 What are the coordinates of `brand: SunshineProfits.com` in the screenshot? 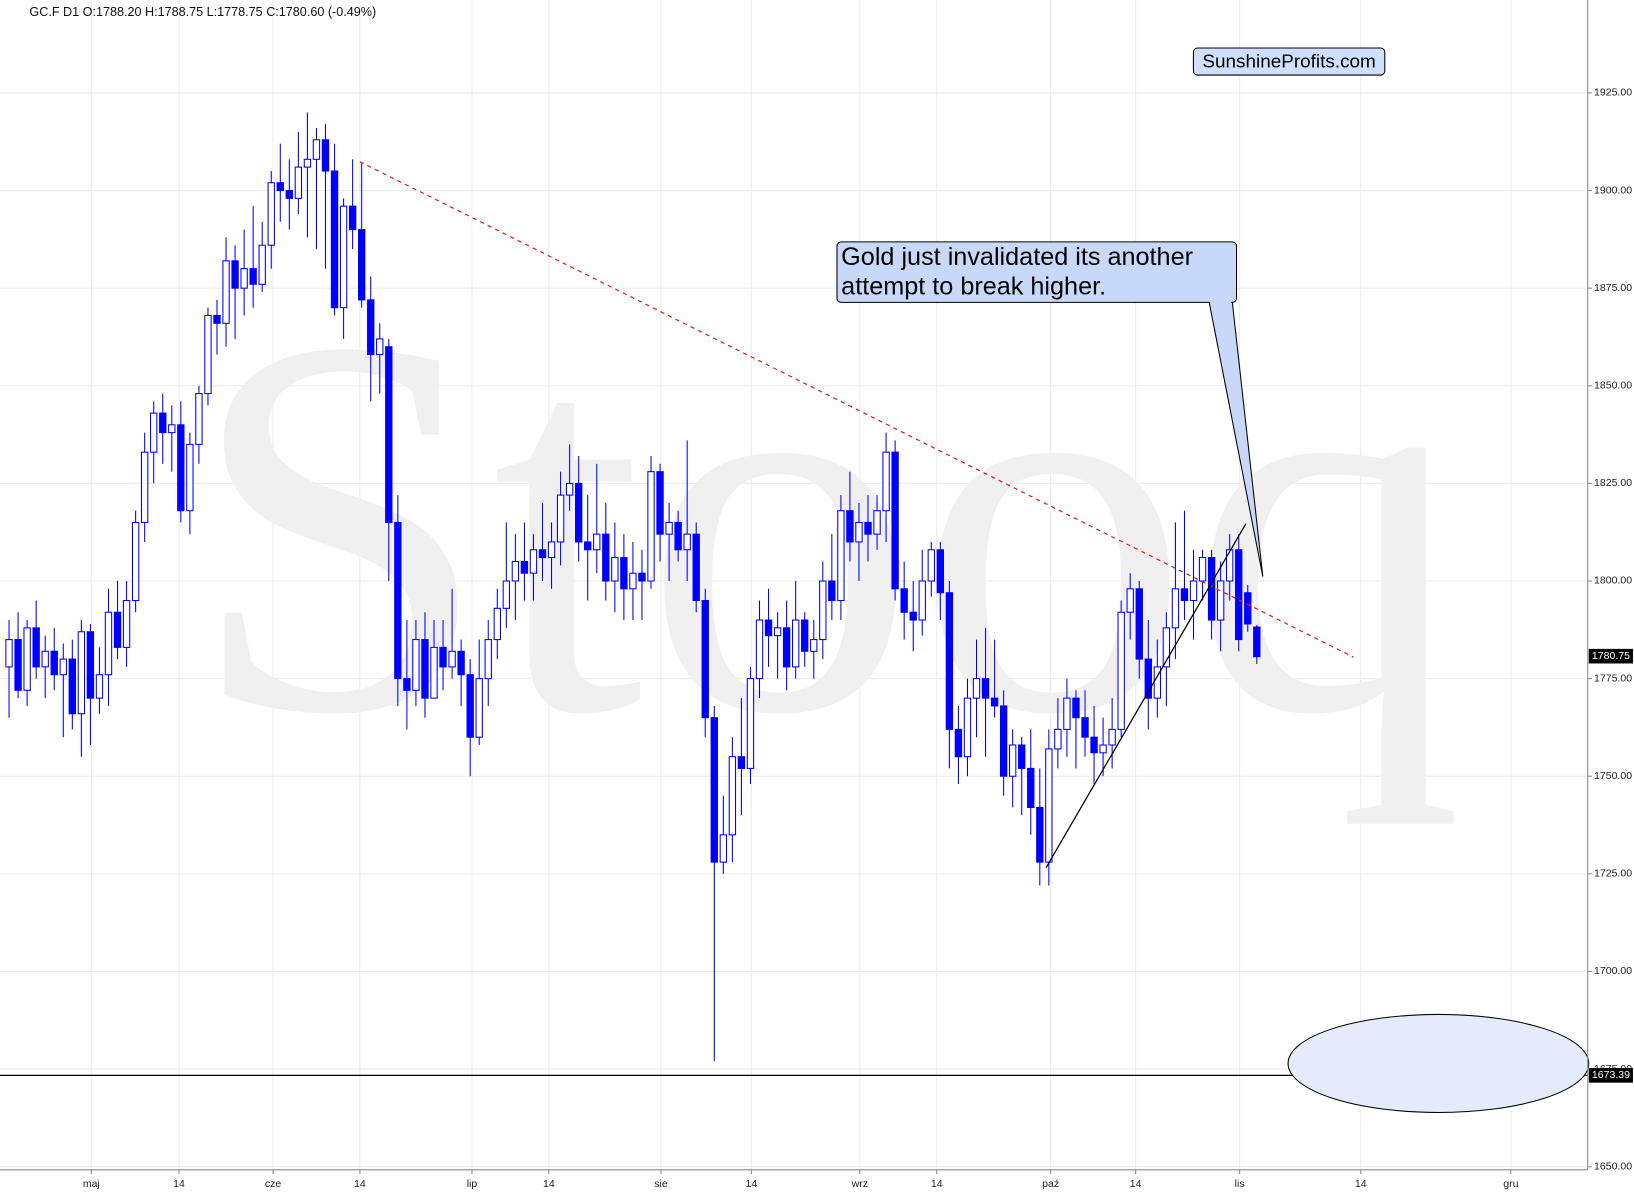 It's located at (1288, 61).